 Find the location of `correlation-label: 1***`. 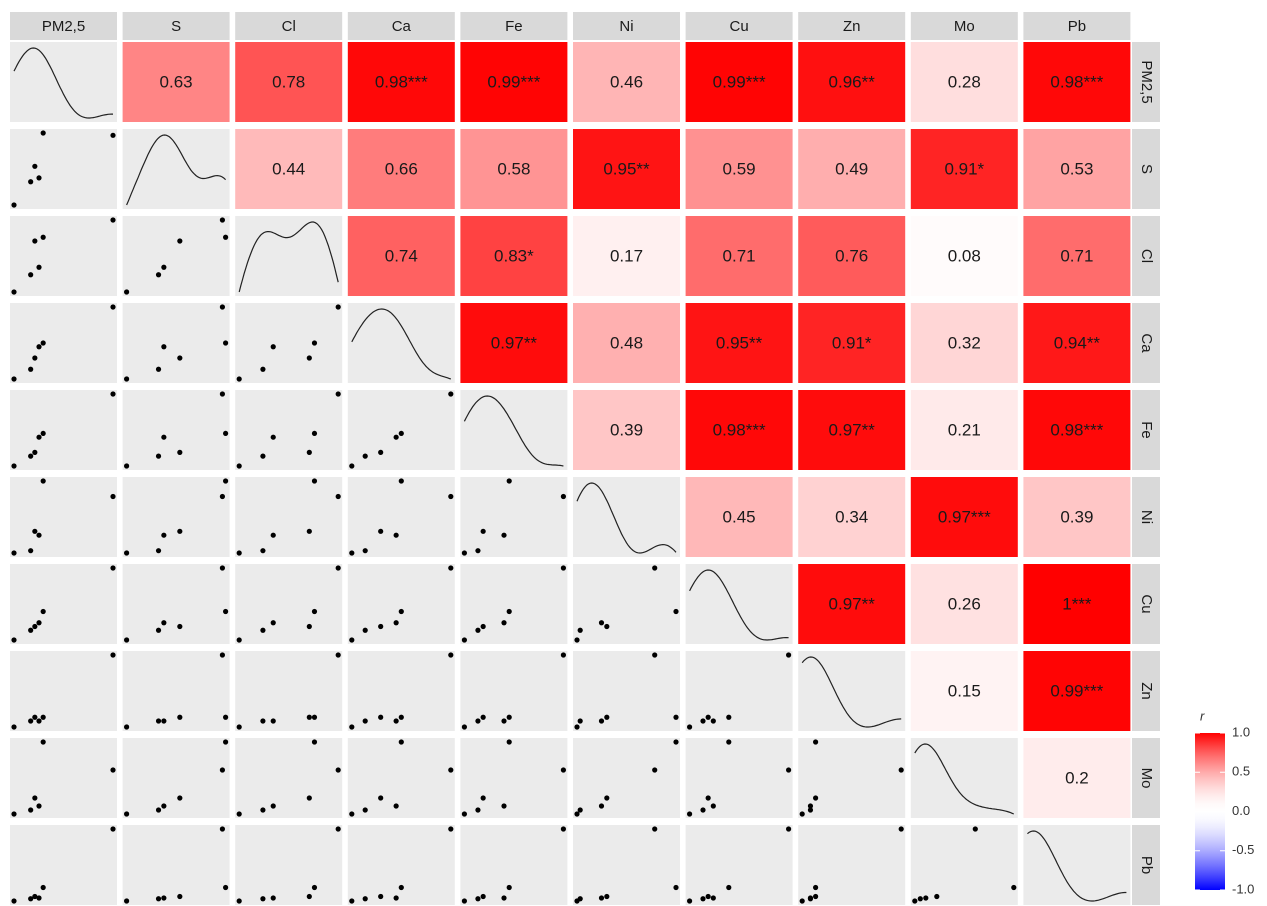

correlation-label: 1*** is located at coordinates (1077, 603).